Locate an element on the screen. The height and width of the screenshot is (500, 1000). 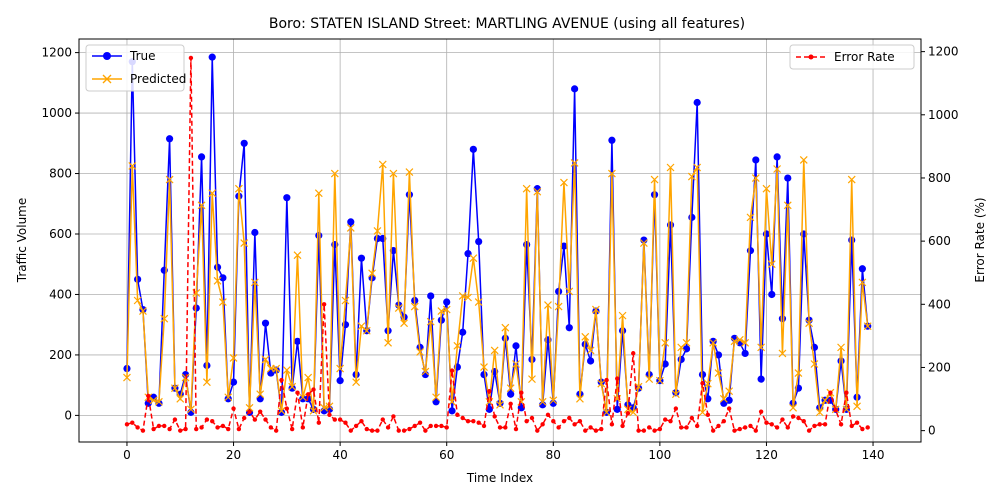
y-tick-label: 600 is located at coordinates (60, 234).